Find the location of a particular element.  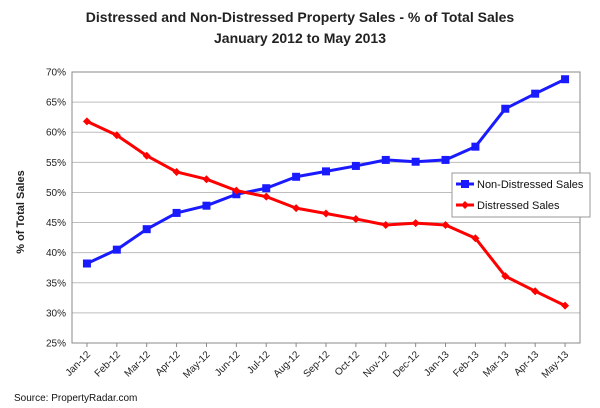

y-tick-label: 65% is located at coordinates (56, 103).